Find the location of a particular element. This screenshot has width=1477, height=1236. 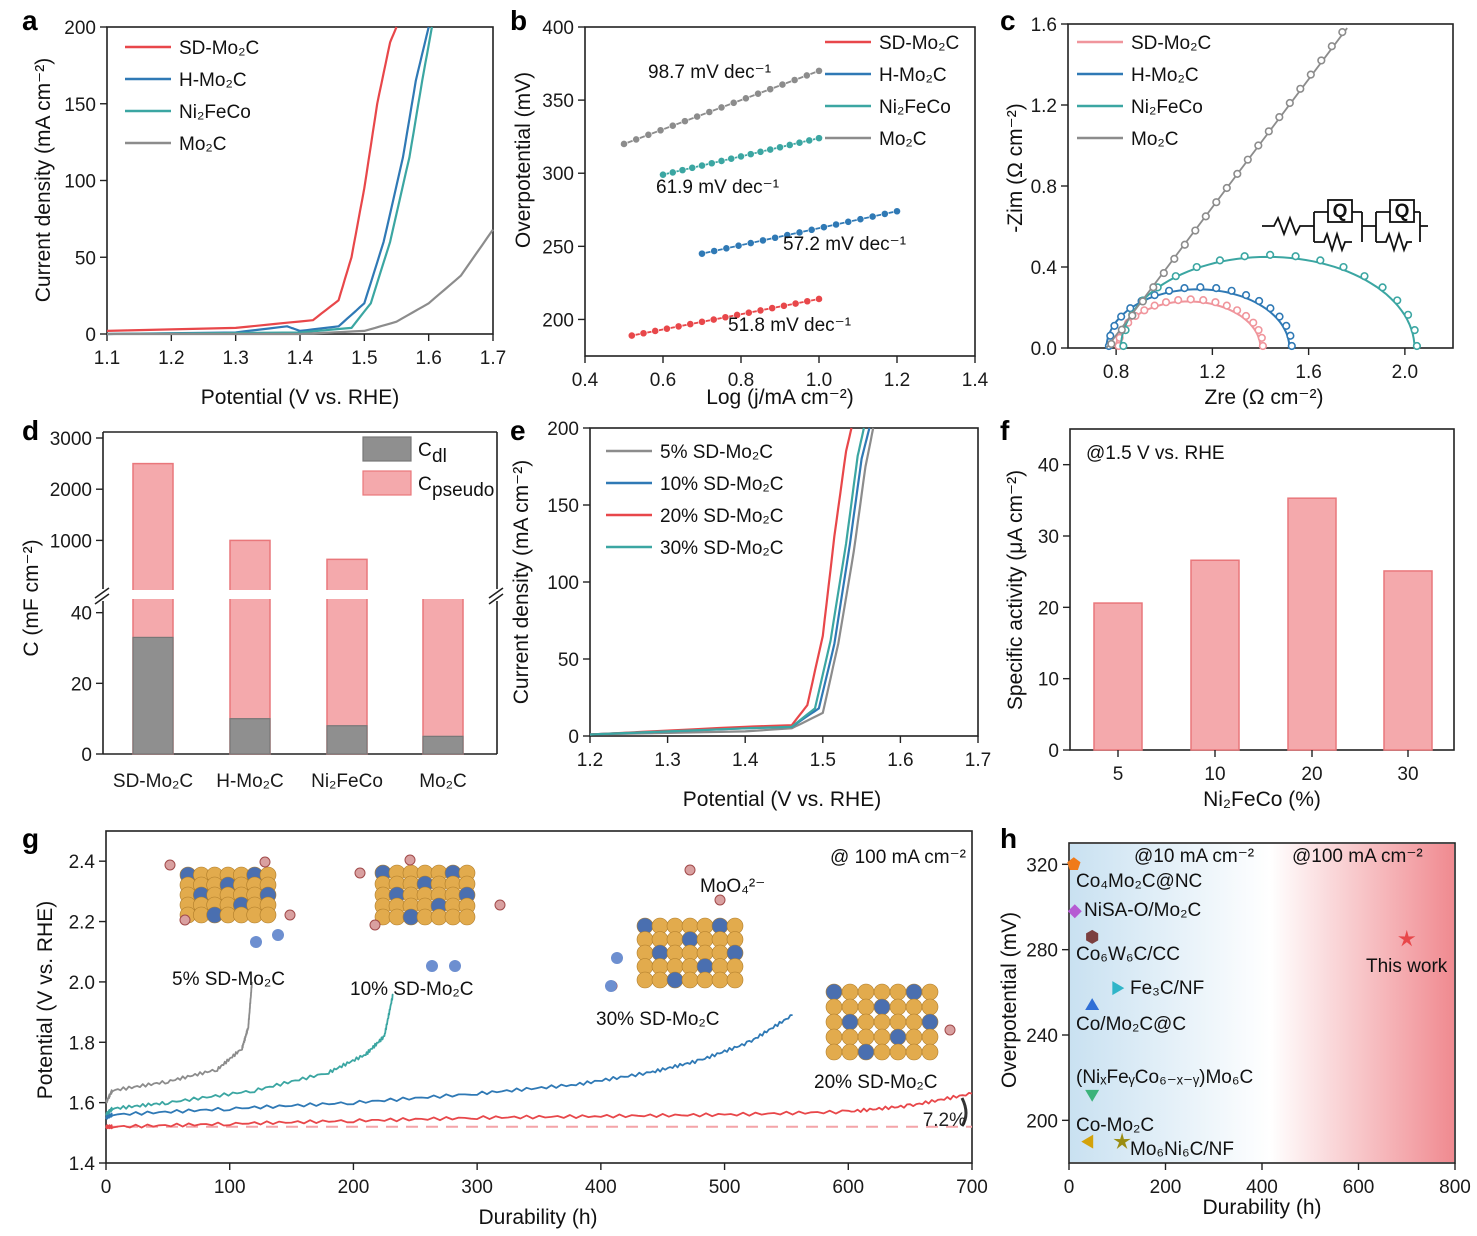

panel-g-ion-label: MoO₄²⁻ is located at coordinates (732, 886).